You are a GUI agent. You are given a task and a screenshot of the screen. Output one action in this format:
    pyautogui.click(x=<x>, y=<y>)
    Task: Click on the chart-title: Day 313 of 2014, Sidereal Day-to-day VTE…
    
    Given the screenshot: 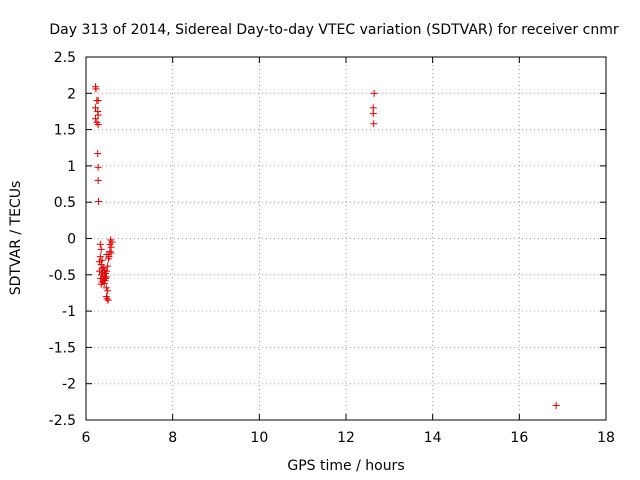 What is the action you would take?
    pyautogui.click(x=333, y=30)
    